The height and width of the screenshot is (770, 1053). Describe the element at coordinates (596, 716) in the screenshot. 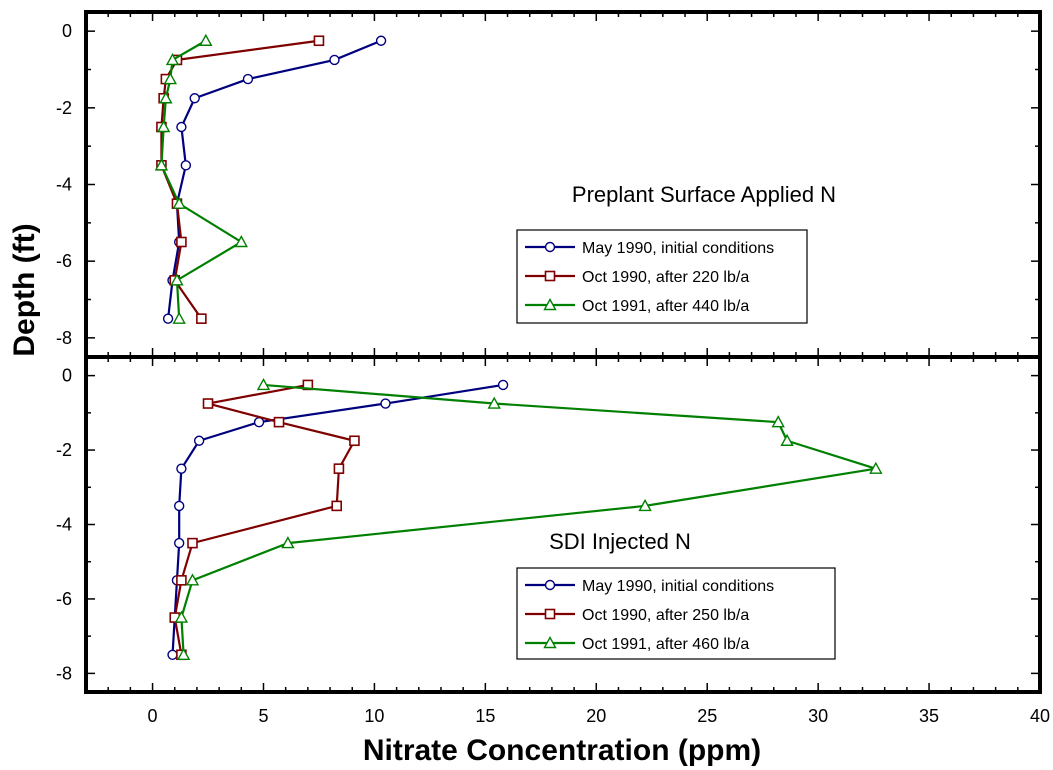

I see `x-tick-label: 20` at that location.